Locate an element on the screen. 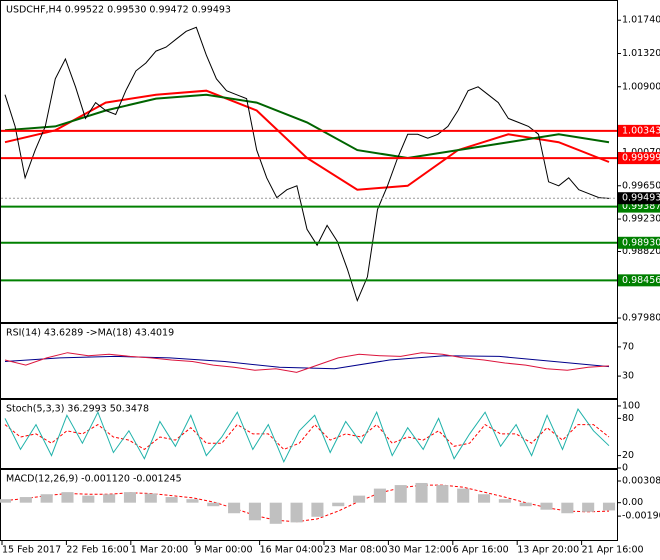  last-price-label: 0.99493 is located at coordinates (641, 198).